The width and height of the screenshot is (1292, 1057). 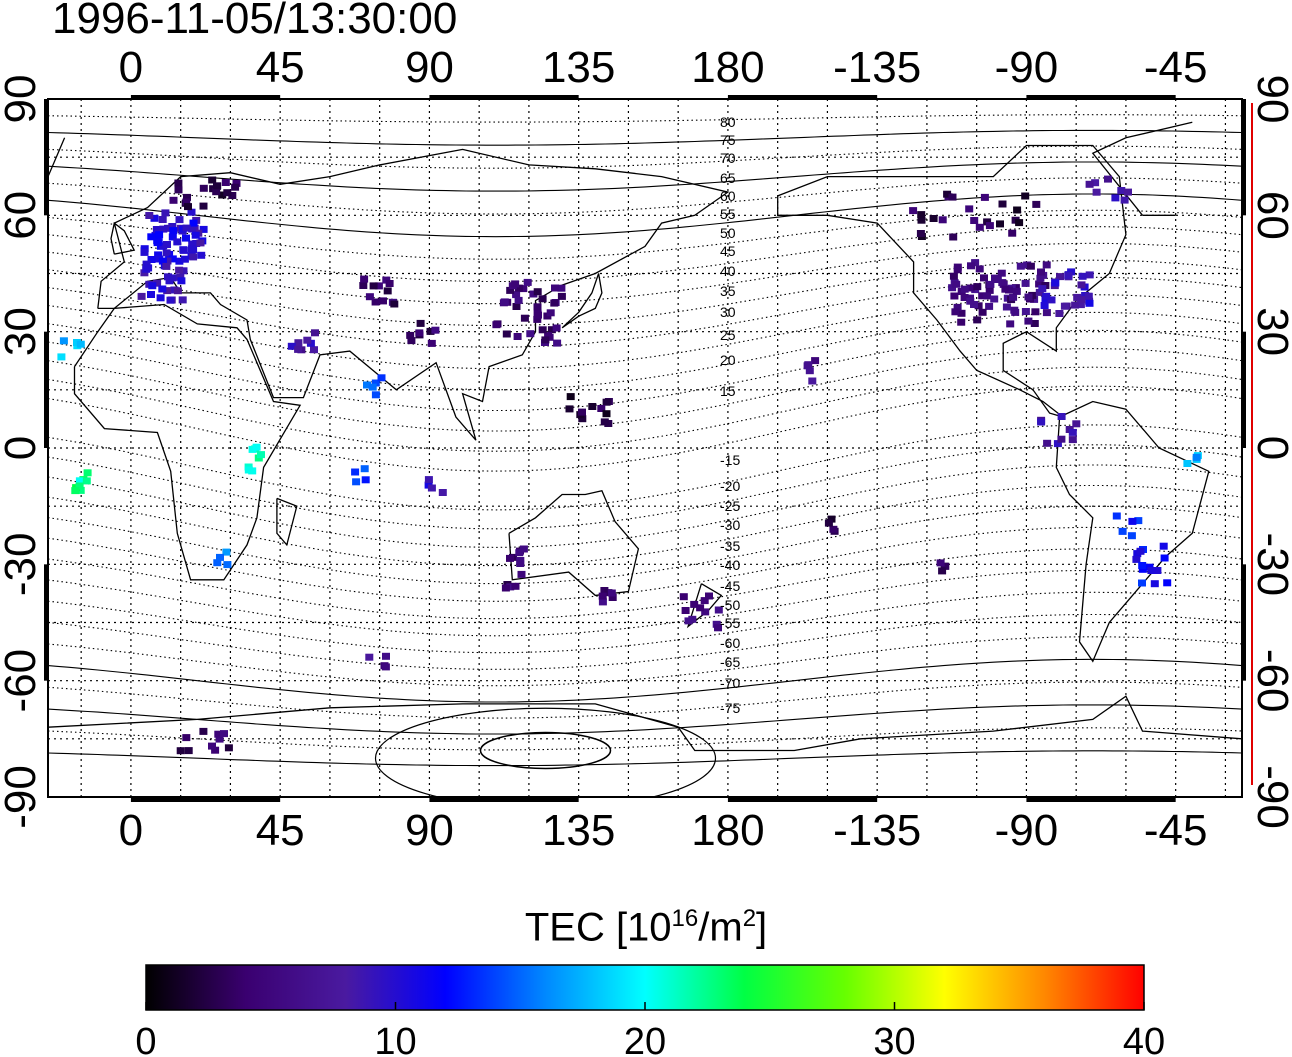 I want to click on bottom-lon-tick-label: 45, so click(x=280, y=830).